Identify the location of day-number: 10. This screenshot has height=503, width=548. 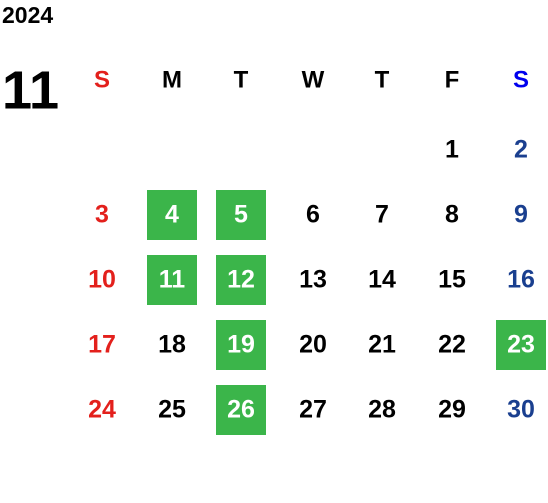
(102, 280).